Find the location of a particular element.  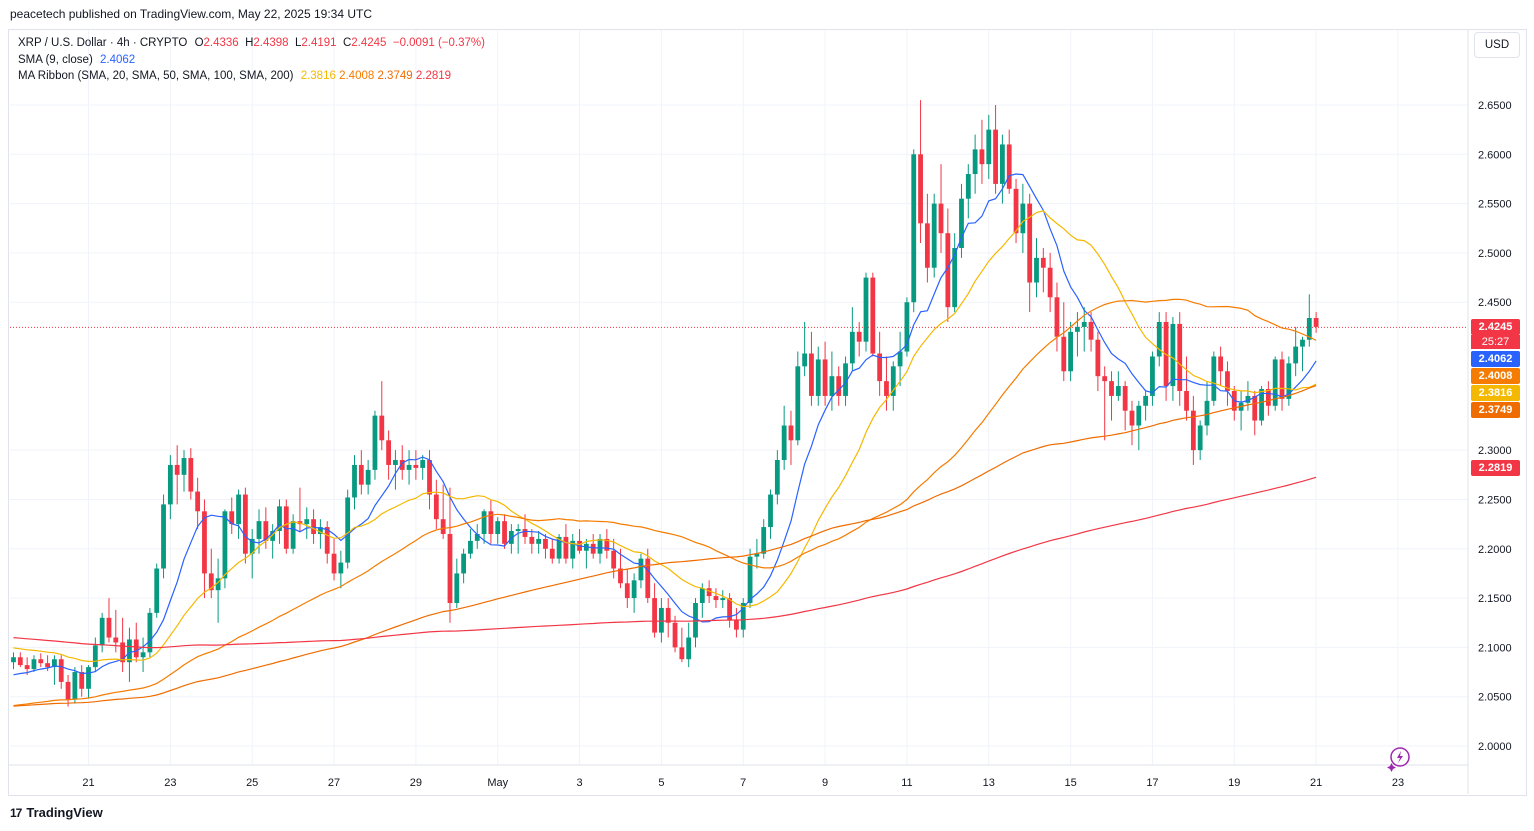

y-tick-label: 2.5000 is located at coordinates (1495, 254).